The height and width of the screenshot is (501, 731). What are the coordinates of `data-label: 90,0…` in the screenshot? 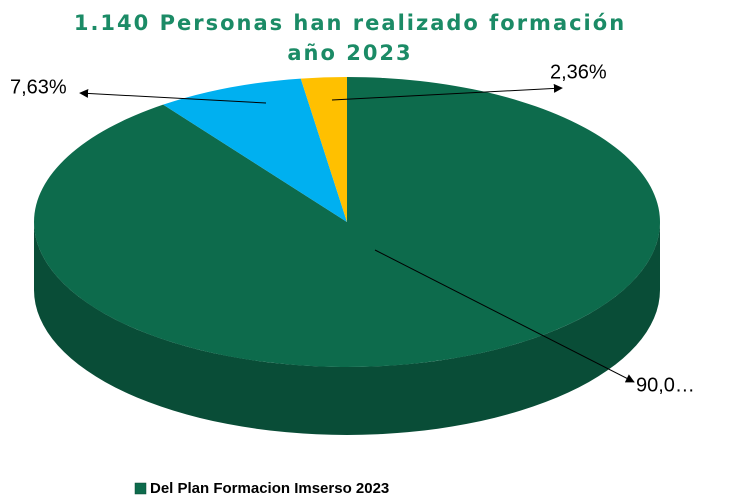 It's located at (665, 385).